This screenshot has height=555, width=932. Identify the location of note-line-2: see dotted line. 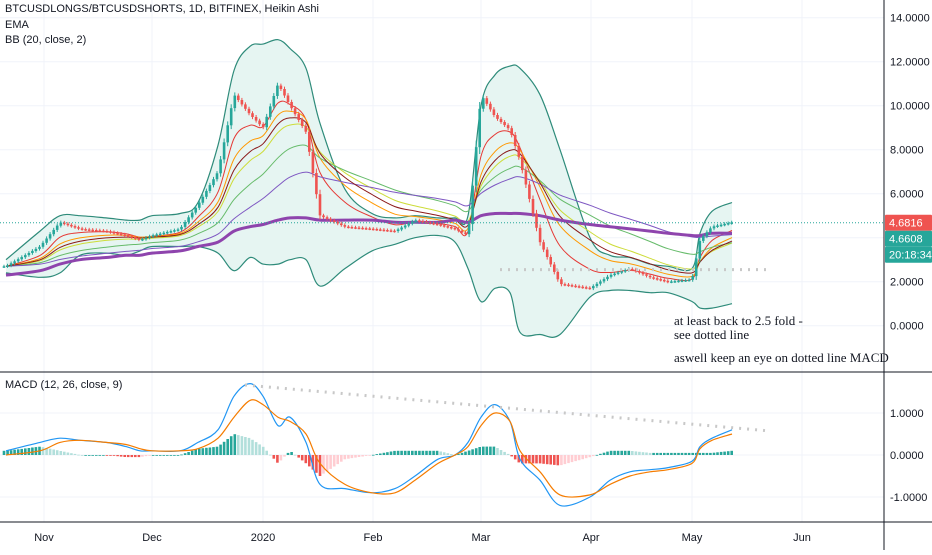
(712, 334).